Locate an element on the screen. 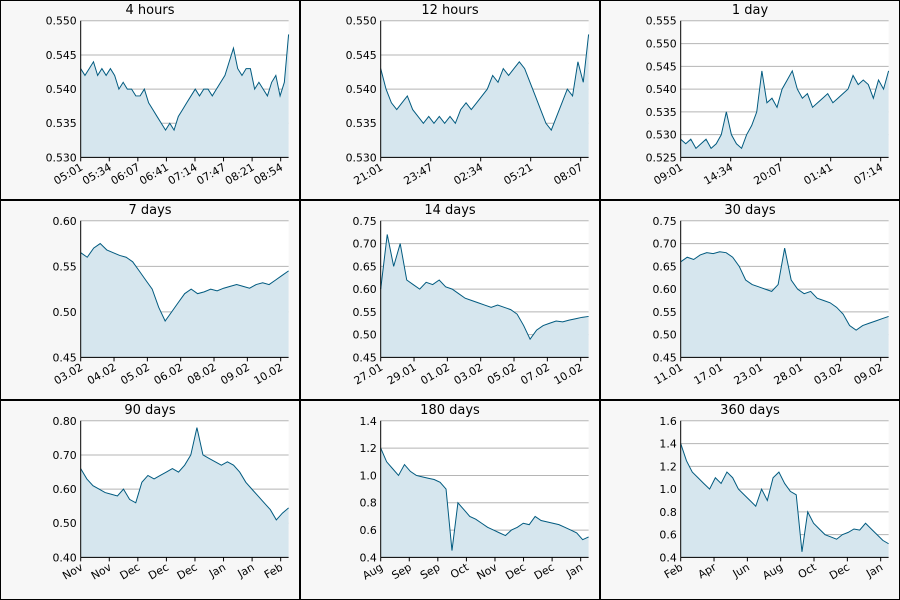 The image size is (900, 600). x-tick-label: 23.01 is located at coordinates (748, 374).